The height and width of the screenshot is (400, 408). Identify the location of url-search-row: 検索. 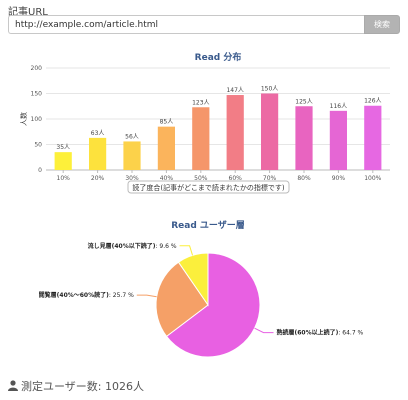
(204, 24).